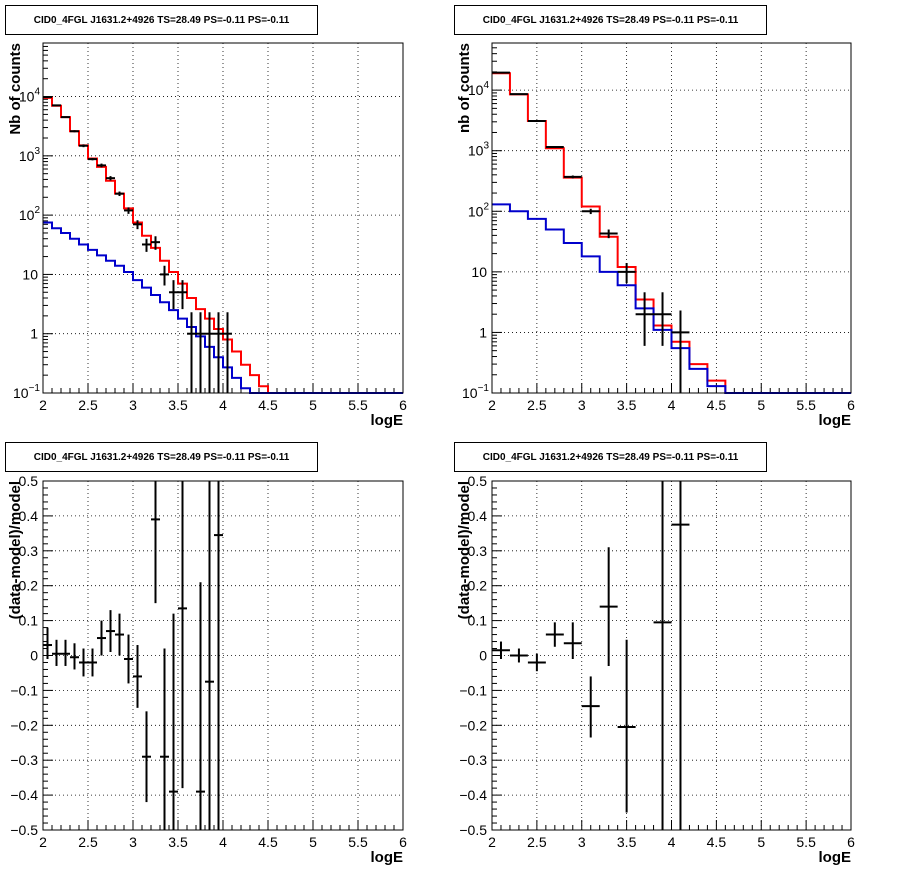 This screenshot has width=898, height=880. I want to click on y-axis-label: (data-model)/model, so click(15, 550).